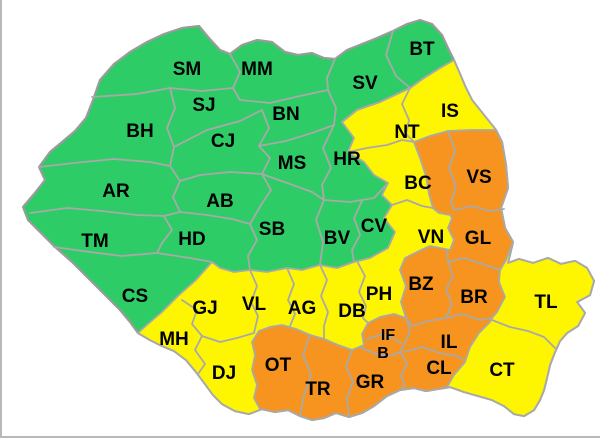 This screenshot has height=438, width=600. Describe the element at coordinates (292, 163) in the screenshot. I see `county-label-MS: MS` at that location.